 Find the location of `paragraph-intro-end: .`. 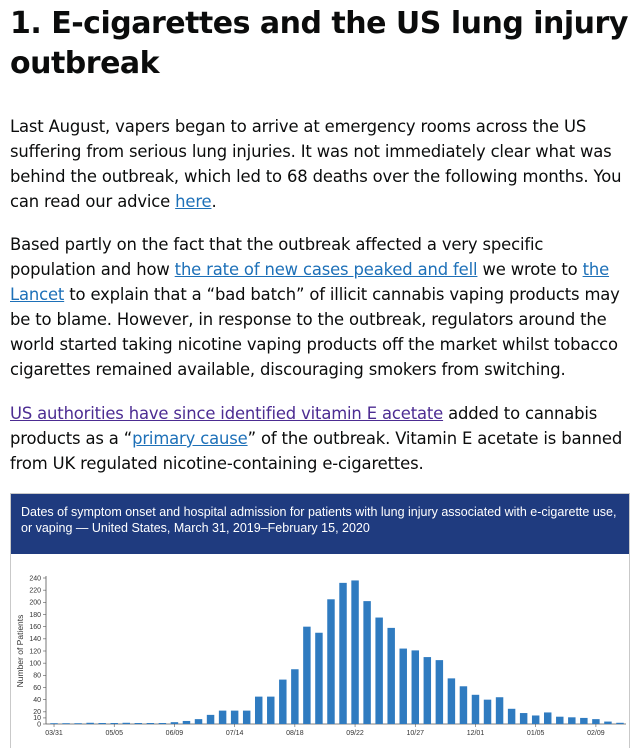

paragraph-intro-end: . is located at coordinates (214, 201).